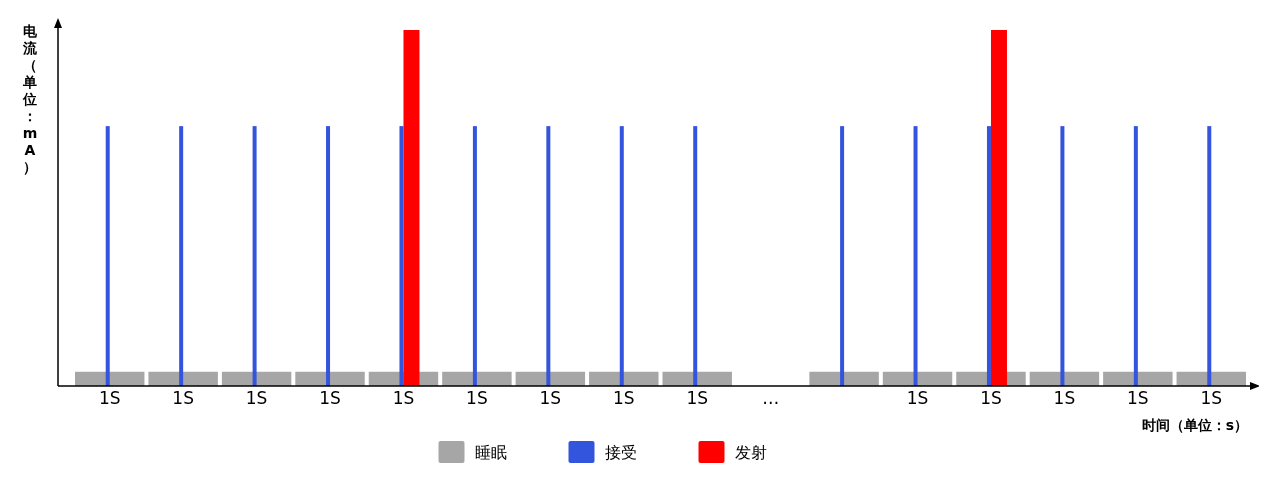 The width and height of the screenshot is (1267, 482). What do you see at coordinates (750, 452) in the screenshot?
I see `legend-label: 发射` at bounding box center [750, 452].